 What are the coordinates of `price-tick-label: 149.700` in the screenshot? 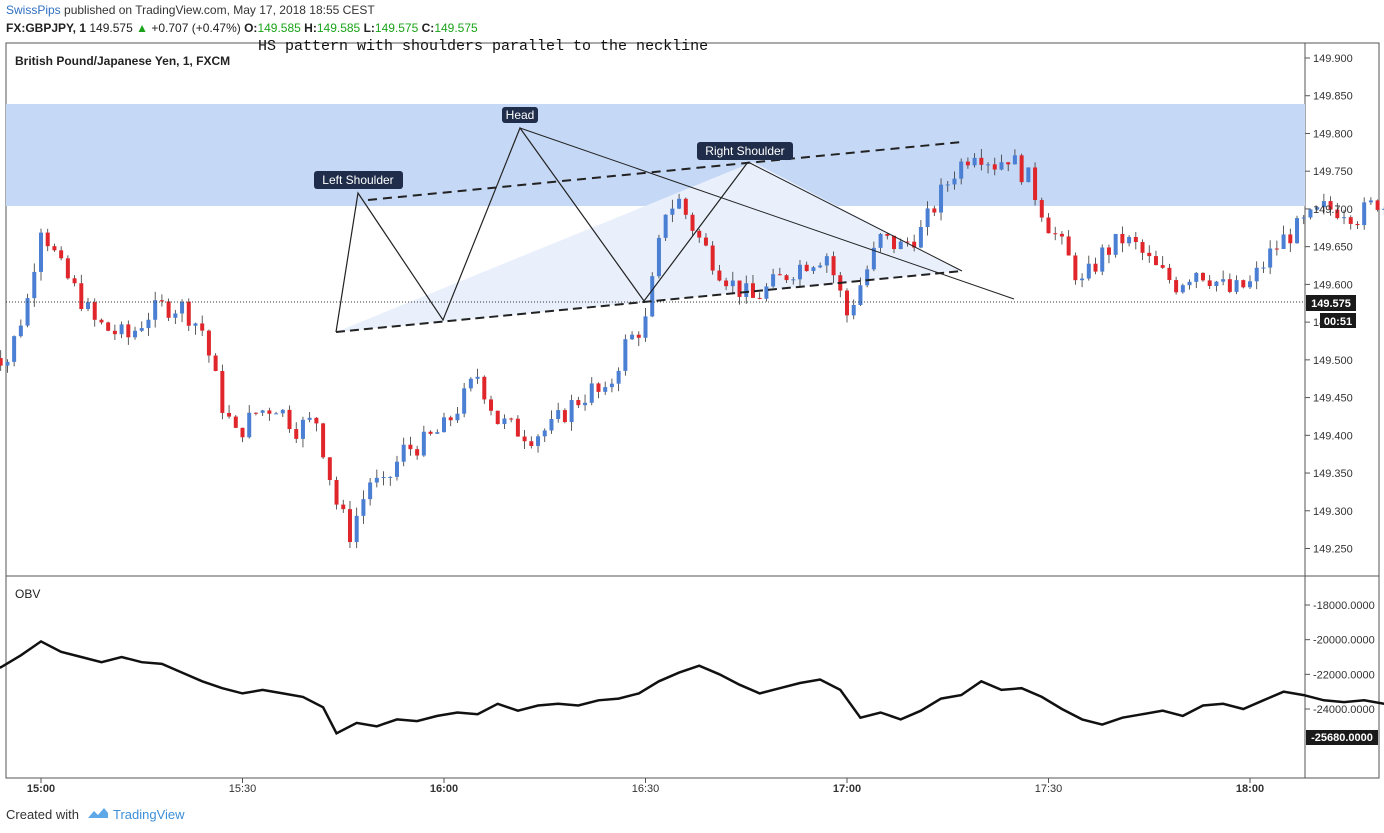 It's located at (1333, 210).